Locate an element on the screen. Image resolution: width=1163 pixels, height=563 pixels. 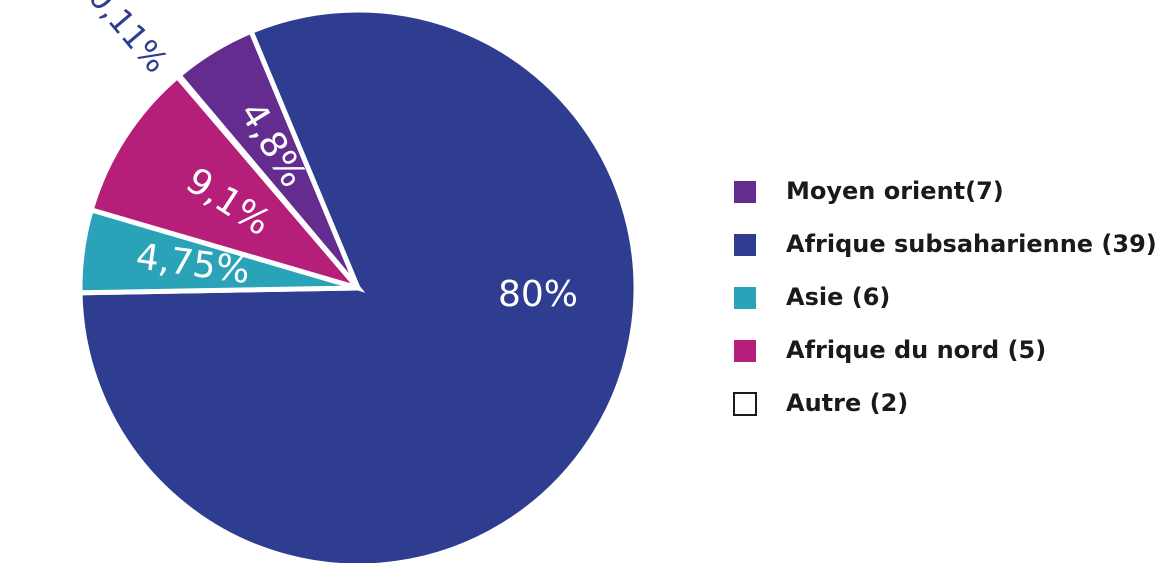
pie-label-autre-2: 0,11% is located at coordinates (128, 40).